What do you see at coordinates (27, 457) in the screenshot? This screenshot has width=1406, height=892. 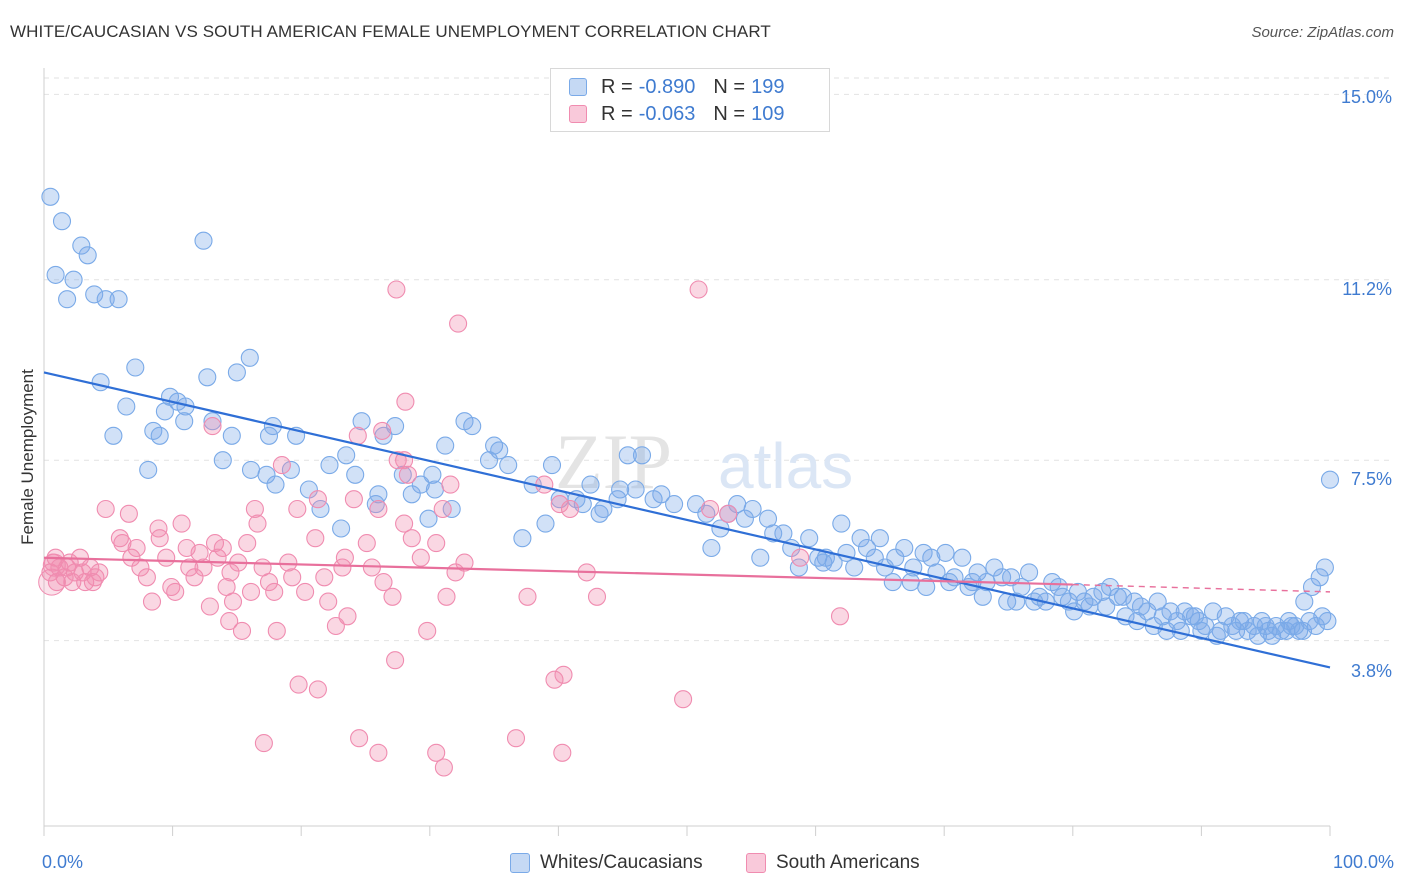 I see `y-axis-label: Female Unemployment` at bounding box center [27, 457].